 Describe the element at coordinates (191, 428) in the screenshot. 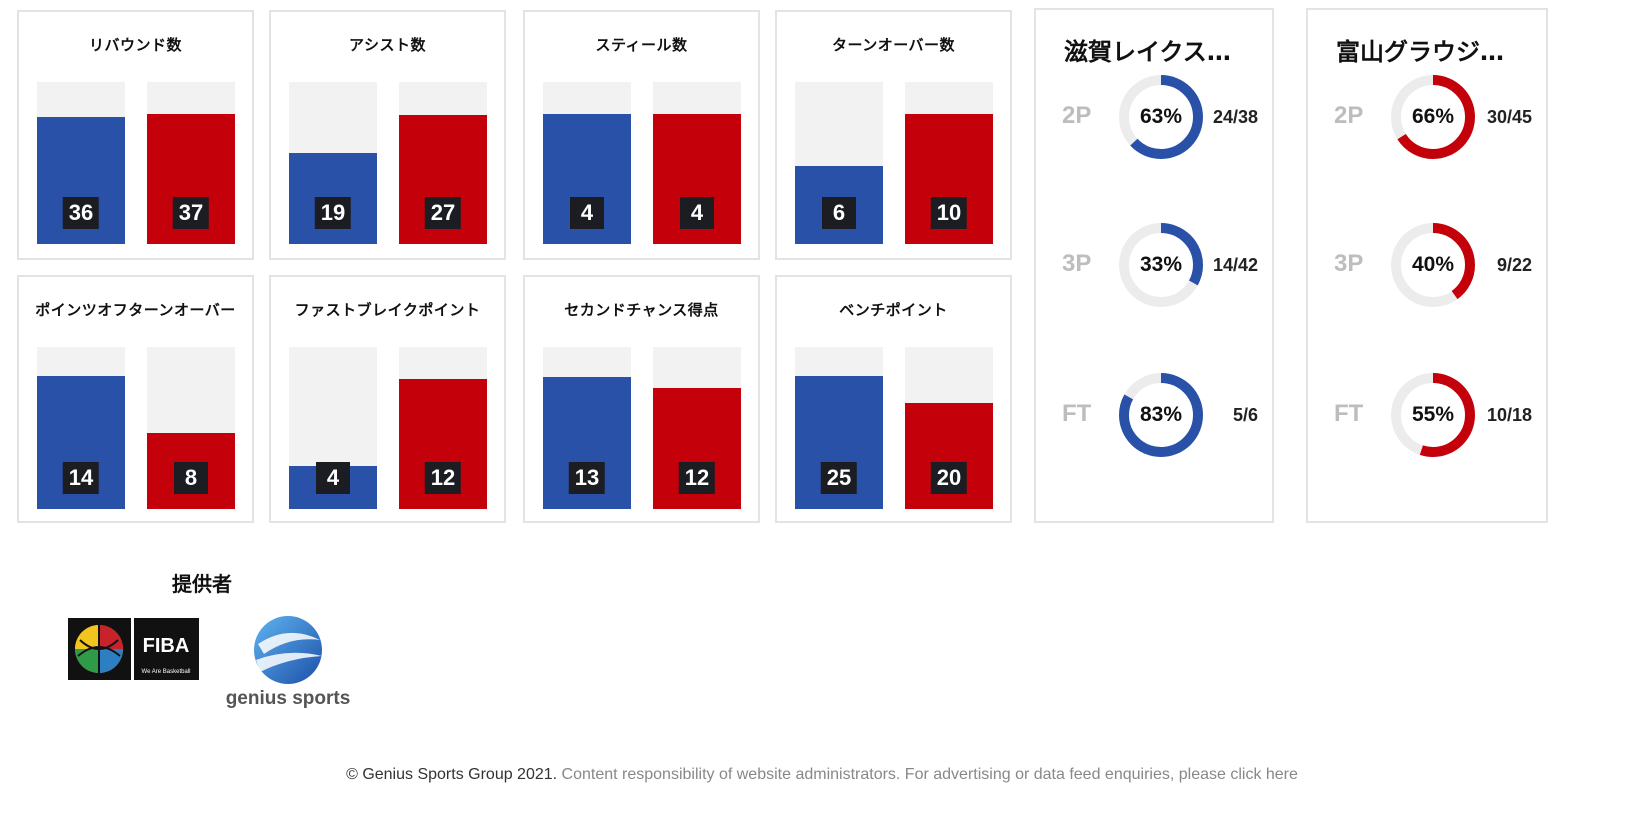

I see `away-bar-track: 8` at that location.